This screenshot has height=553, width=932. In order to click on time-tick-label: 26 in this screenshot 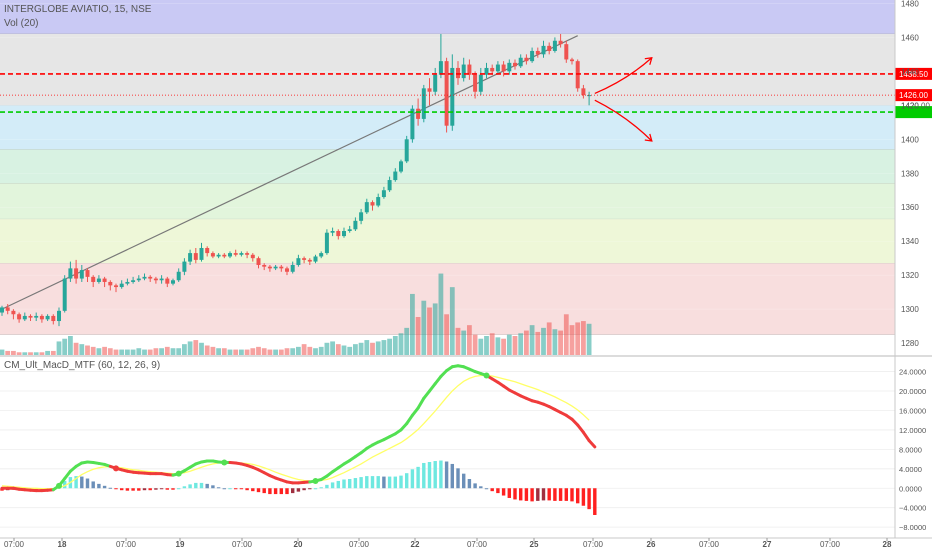, I will do `click(651, 544)`.